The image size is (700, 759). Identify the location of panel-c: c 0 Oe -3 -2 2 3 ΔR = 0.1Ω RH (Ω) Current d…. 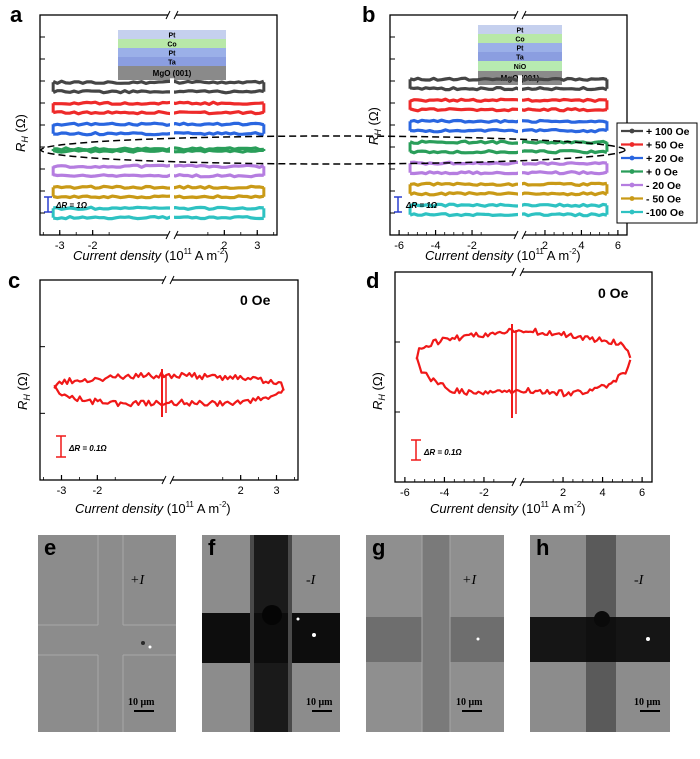
(153, 392).